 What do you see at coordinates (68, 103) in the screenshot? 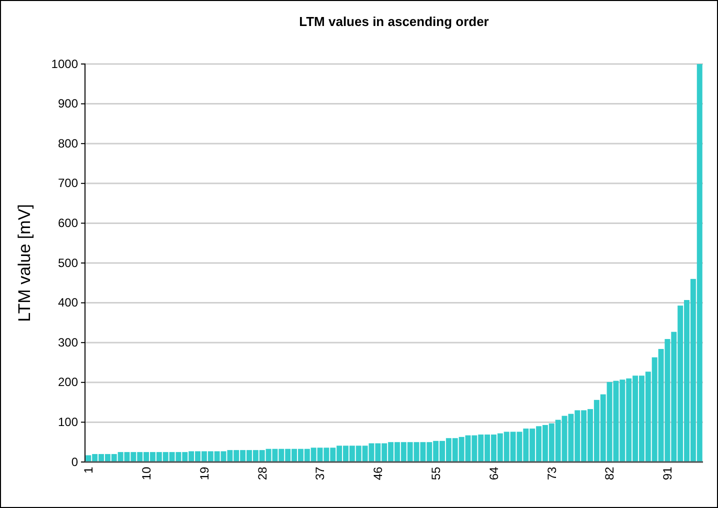
I see `y-tick-label: 900` at bounding box center [68, 103].